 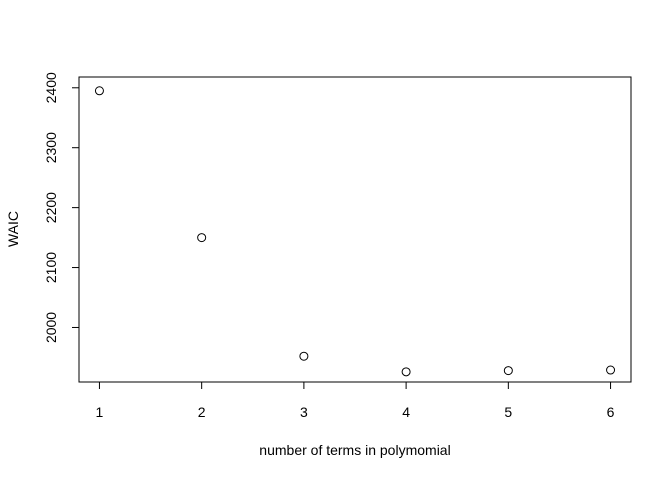 I want to click on y-tick-label: 2200, so click(x=51, y=207).